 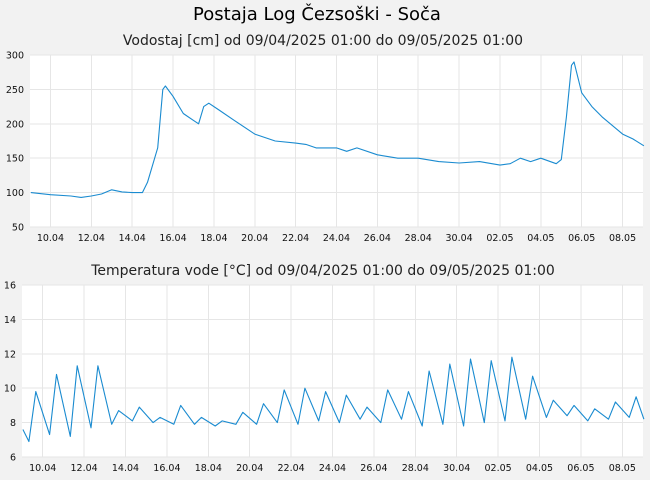 What do you see at coordinates (15, 56) in the screenshot?
I see `water-level-y-tick-label: 300` at bounding box center [15, 56].